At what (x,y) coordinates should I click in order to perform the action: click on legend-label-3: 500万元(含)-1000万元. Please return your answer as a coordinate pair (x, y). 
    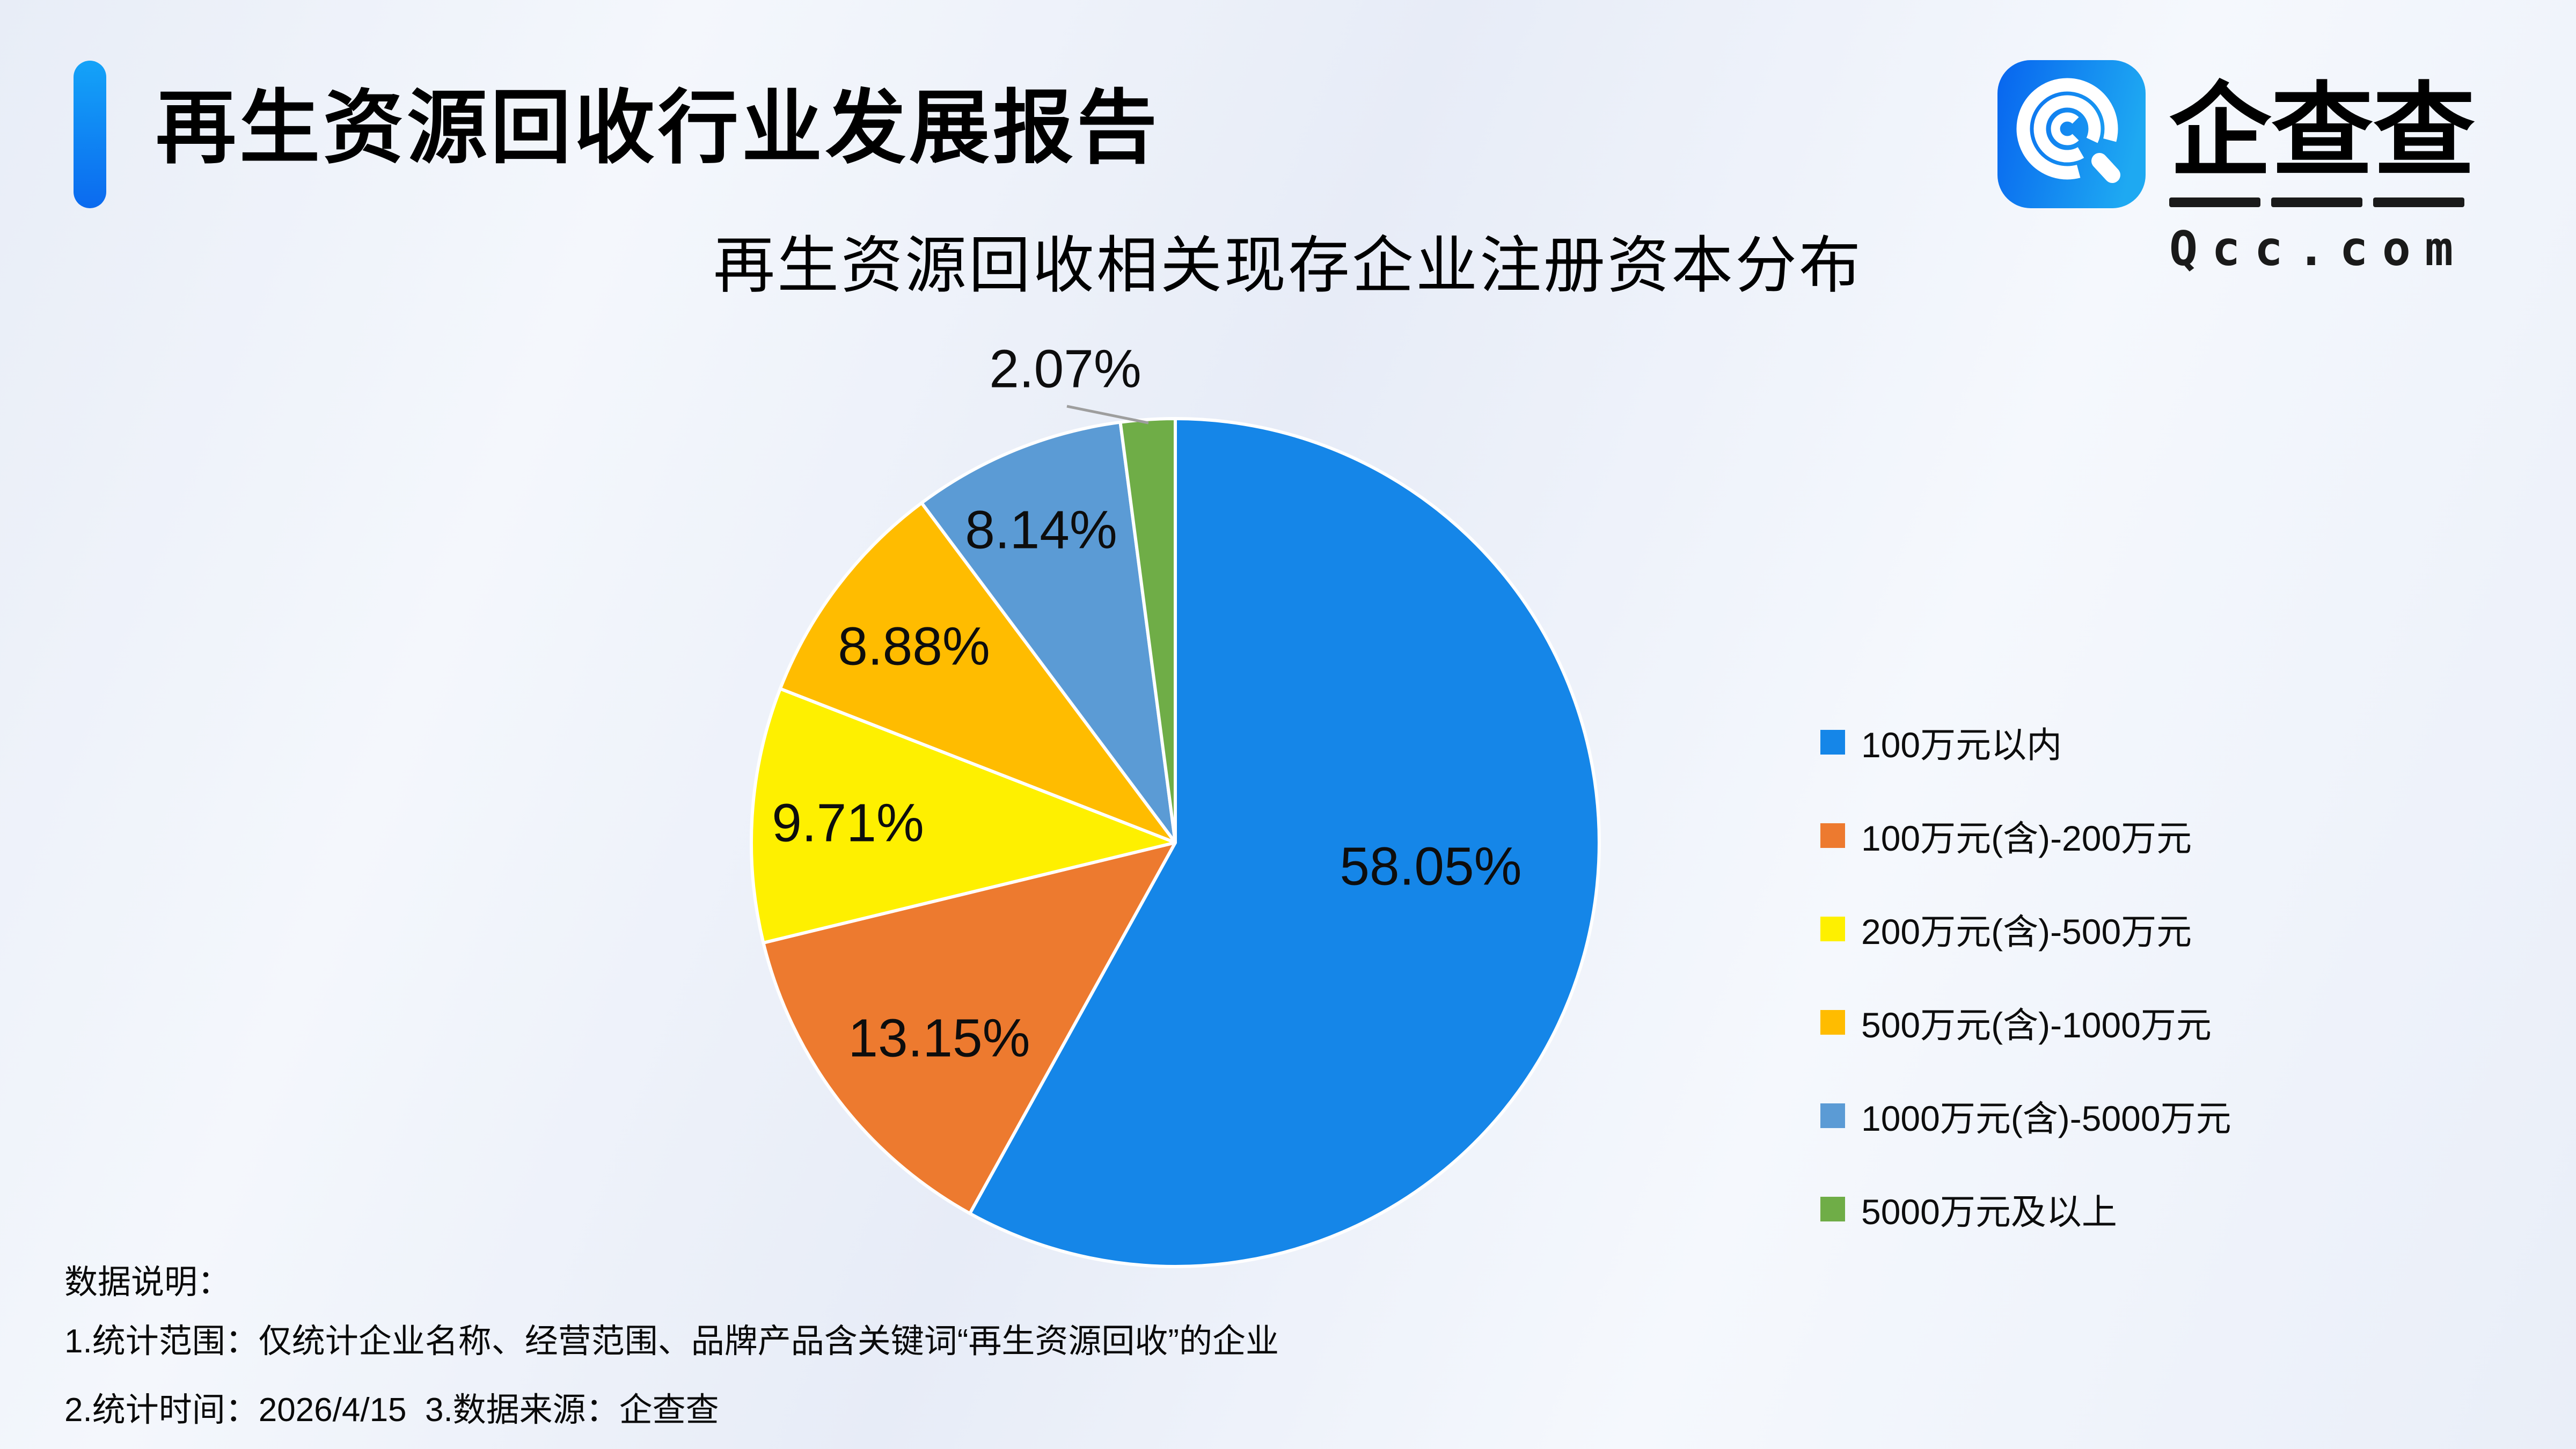
    Looking at the image, I should click on (2036, 1025).